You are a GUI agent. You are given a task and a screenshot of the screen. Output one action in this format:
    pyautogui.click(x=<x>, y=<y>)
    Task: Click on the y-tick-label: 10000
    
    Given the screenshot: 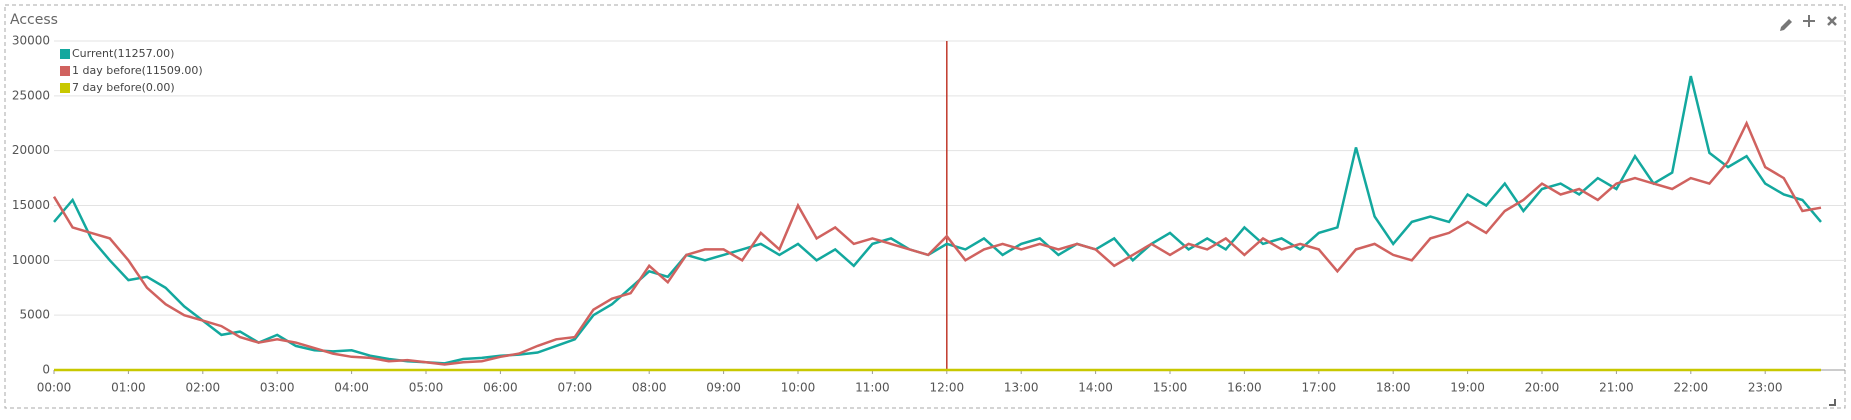 What is the action you would take?
    pyautogui.click(x=31, y=260)
    